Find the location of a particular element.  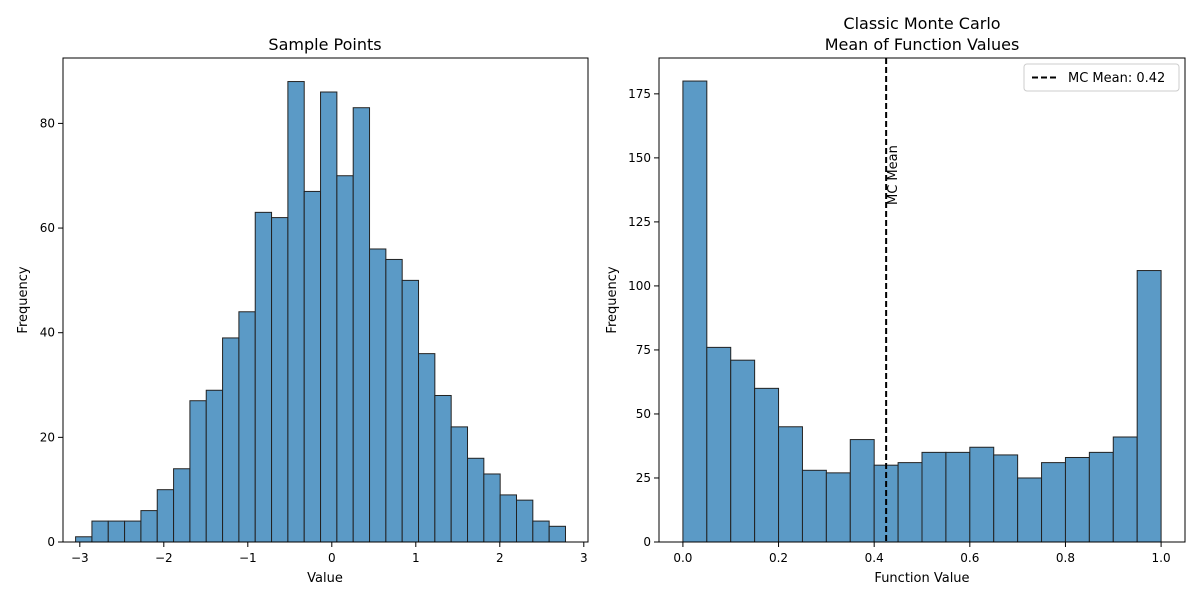

y-tick-label: 25 is located at coordinates (643, 478).